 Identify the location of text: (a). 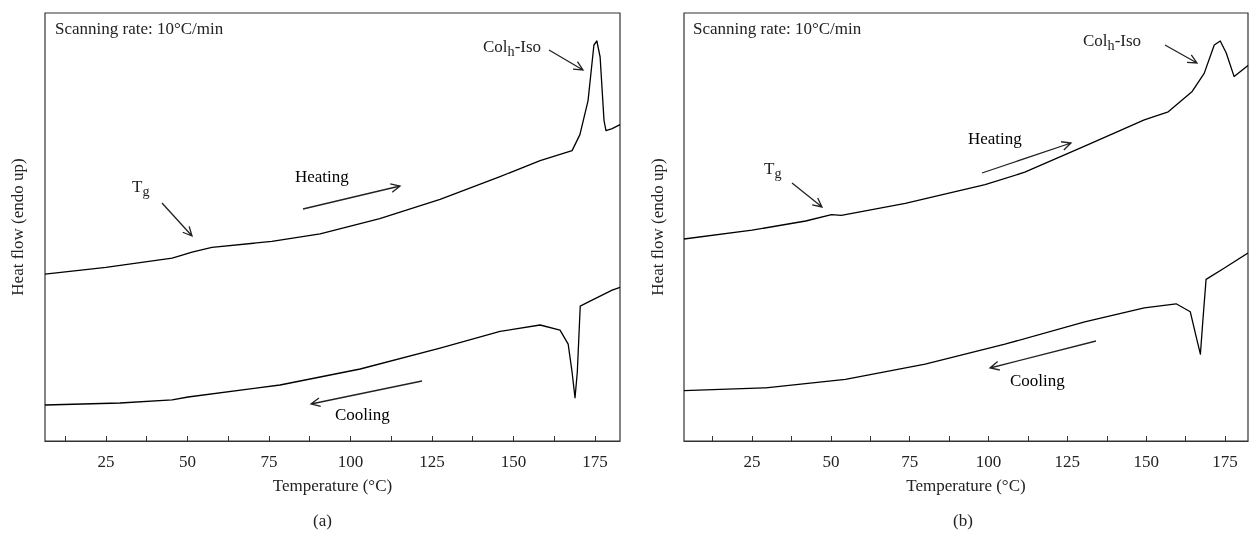
(322, 520).